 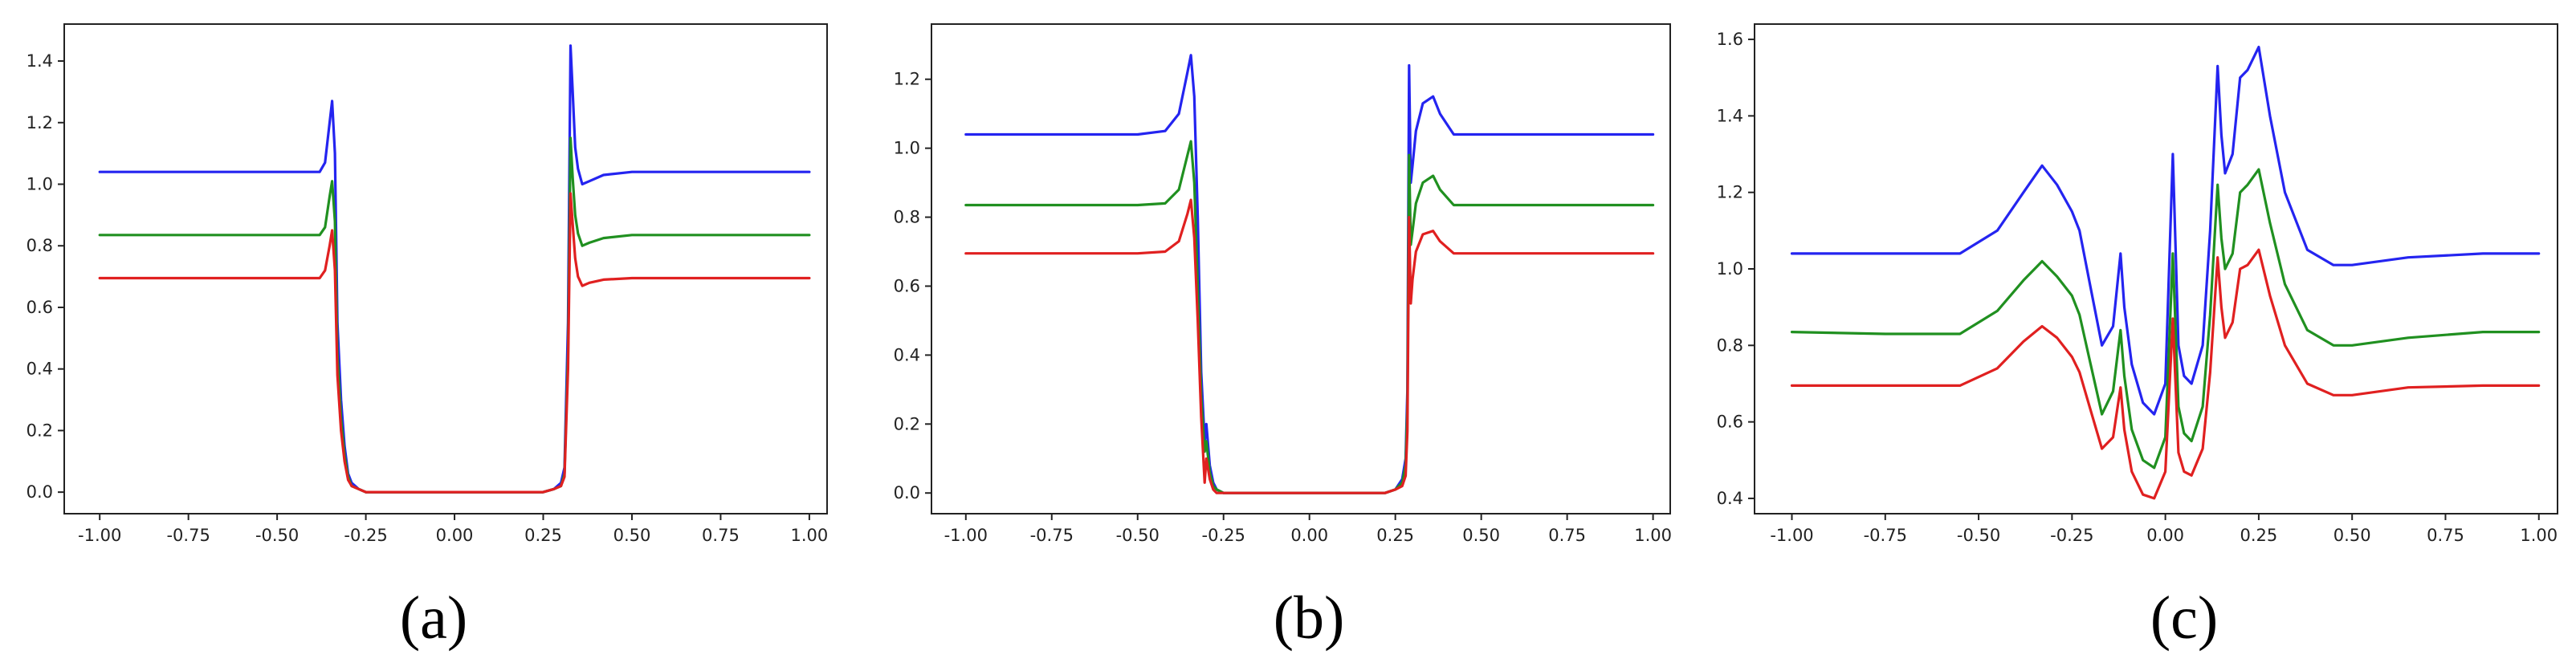 I want to click on panel-label: (a), so click(x=433, y=618).